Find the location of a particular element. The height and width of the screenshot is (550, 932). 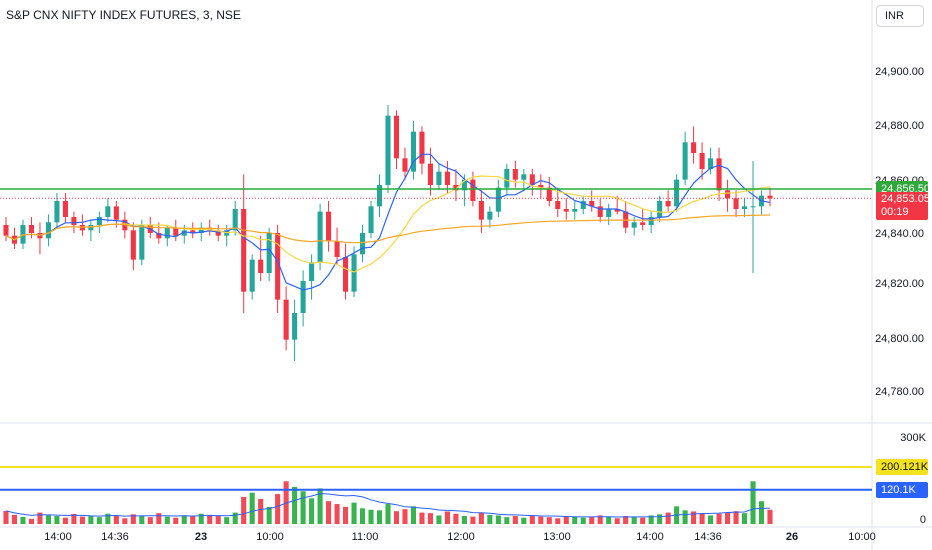

volume-axis-label: 300K is located at coordinates (913, 437).